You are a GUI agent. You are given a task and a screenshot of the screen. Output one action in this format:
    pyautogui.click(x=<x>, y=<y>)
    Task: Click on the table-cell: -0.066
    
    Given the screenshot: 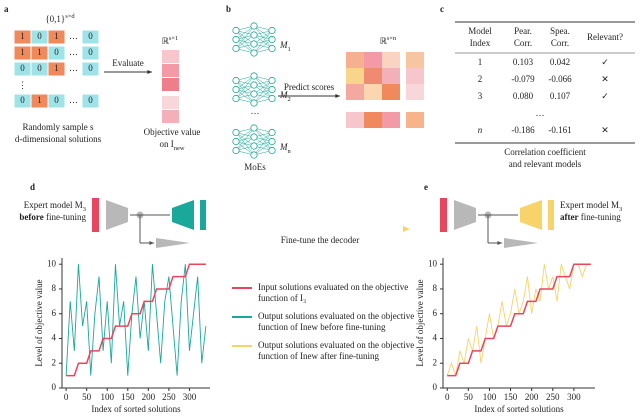 What is the action you would take?
    pyautogui.click(x=560, y=79)
    